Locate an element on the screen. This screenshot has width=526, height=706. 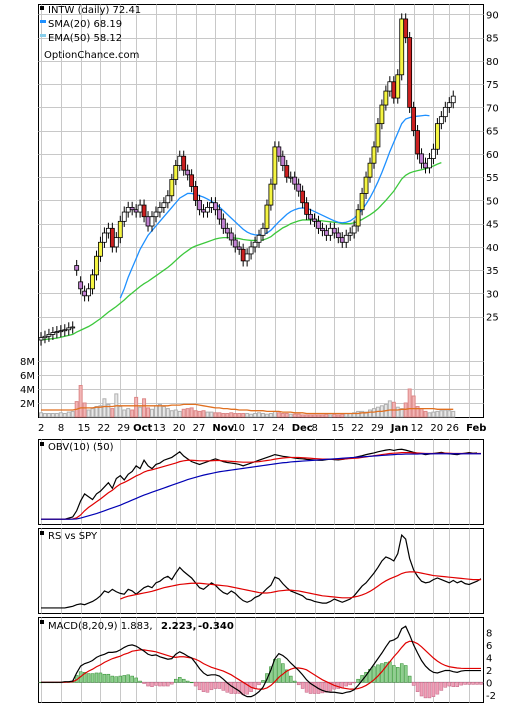
volume-tick-label: 4M is located at coordinates (27, 390).